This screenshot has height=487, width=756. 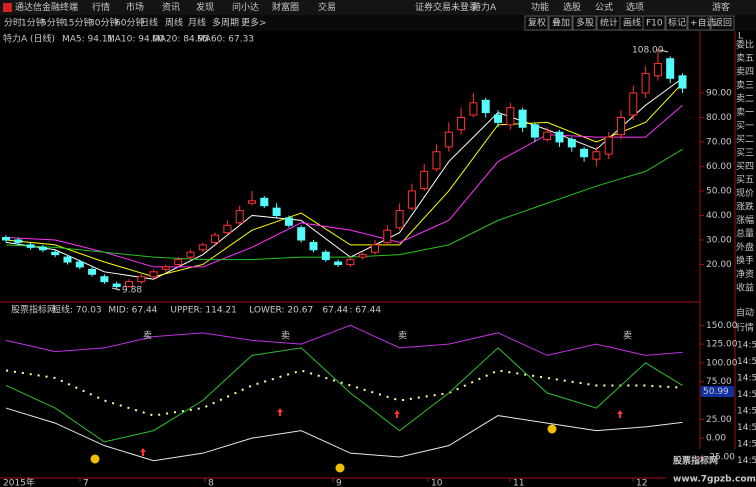 What do you see at coordinates (203, 311) in the screenshot?
I see `legend-entry: UPPER: 114.21` at bounding box center [203, 311].